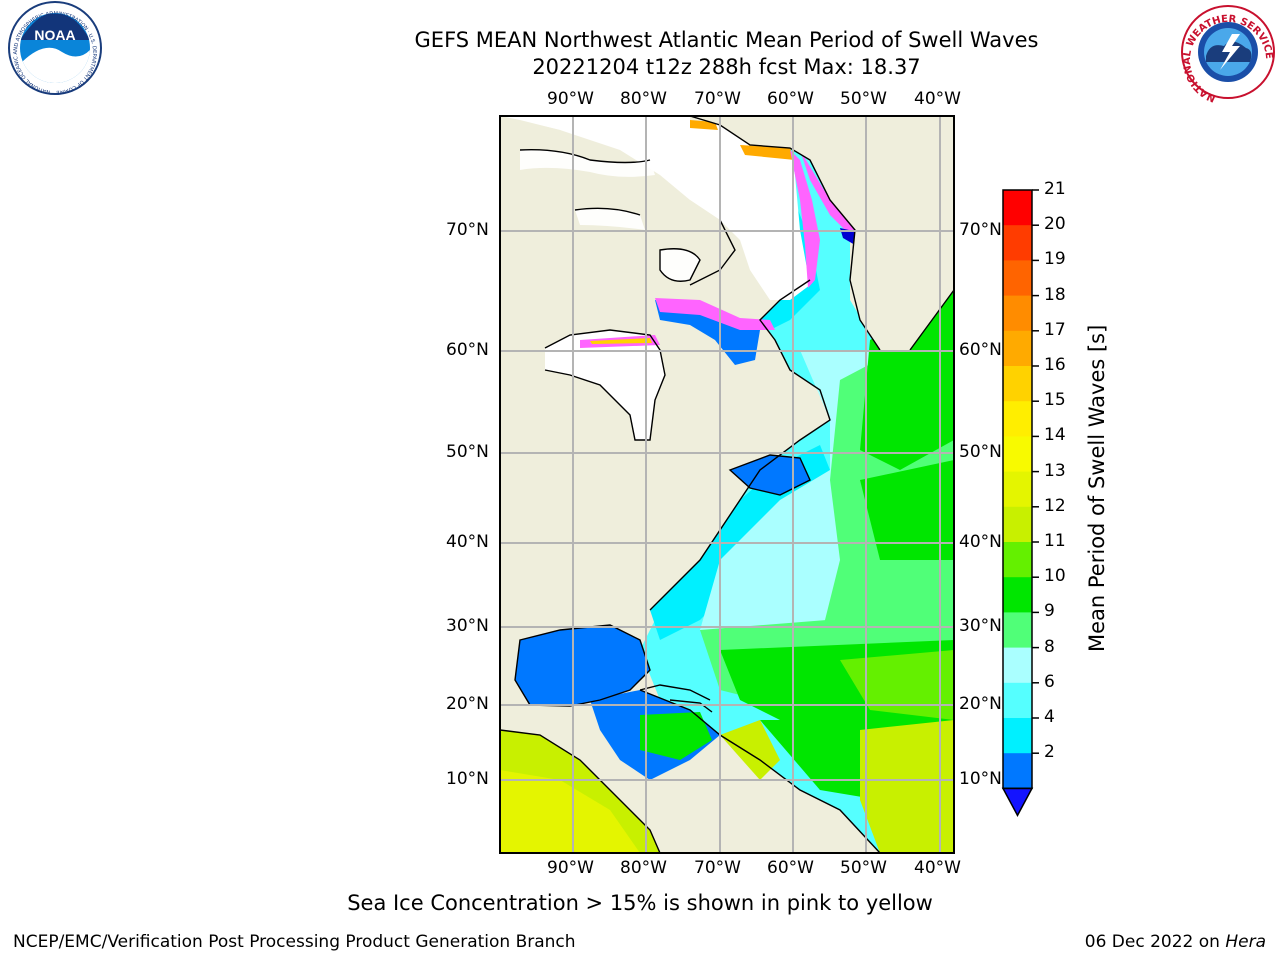  I want to click on lon-label-bottom: 40°W, so click(937, 868).